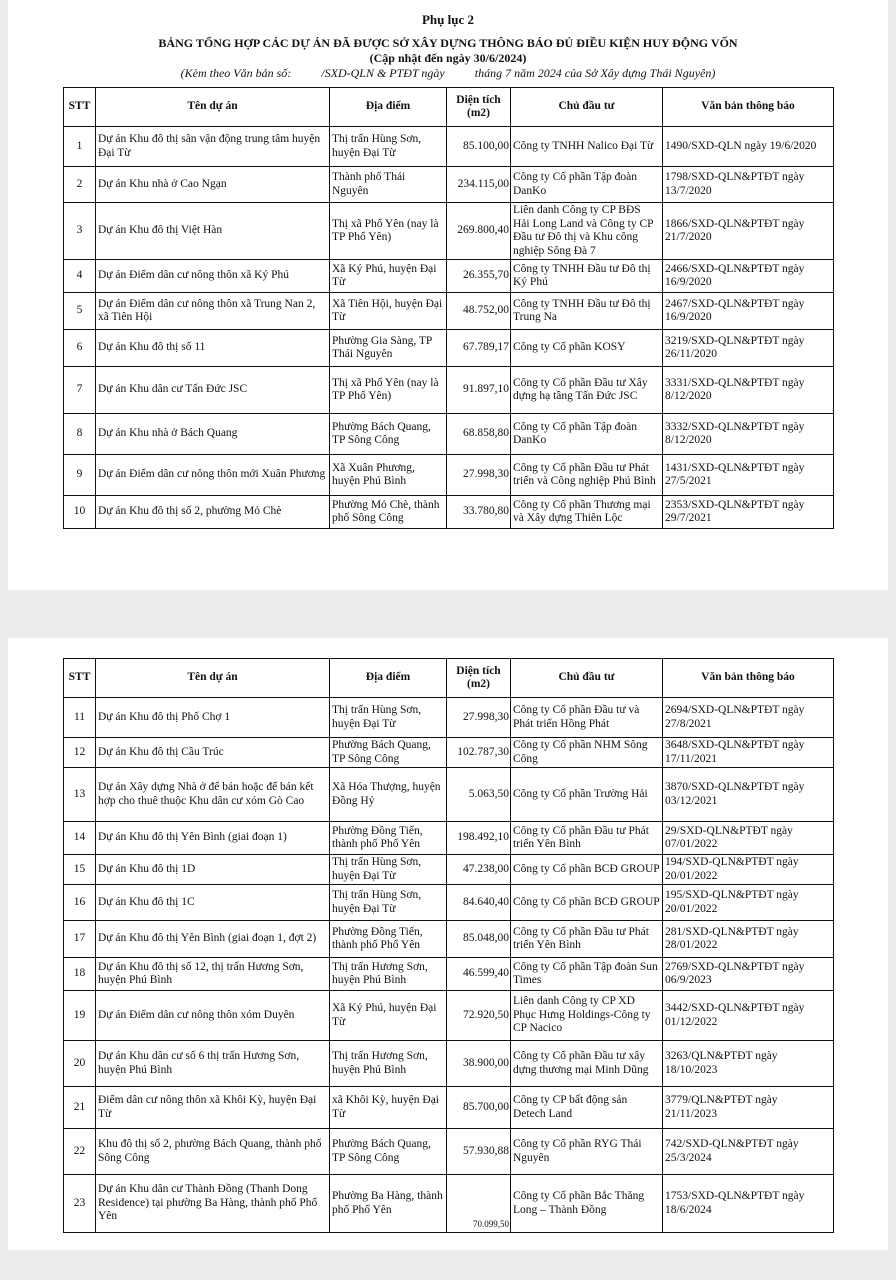  I want to click on cell-location: xã Khôi Kỳ, huyện Đại Từ, so click(388, 1107).